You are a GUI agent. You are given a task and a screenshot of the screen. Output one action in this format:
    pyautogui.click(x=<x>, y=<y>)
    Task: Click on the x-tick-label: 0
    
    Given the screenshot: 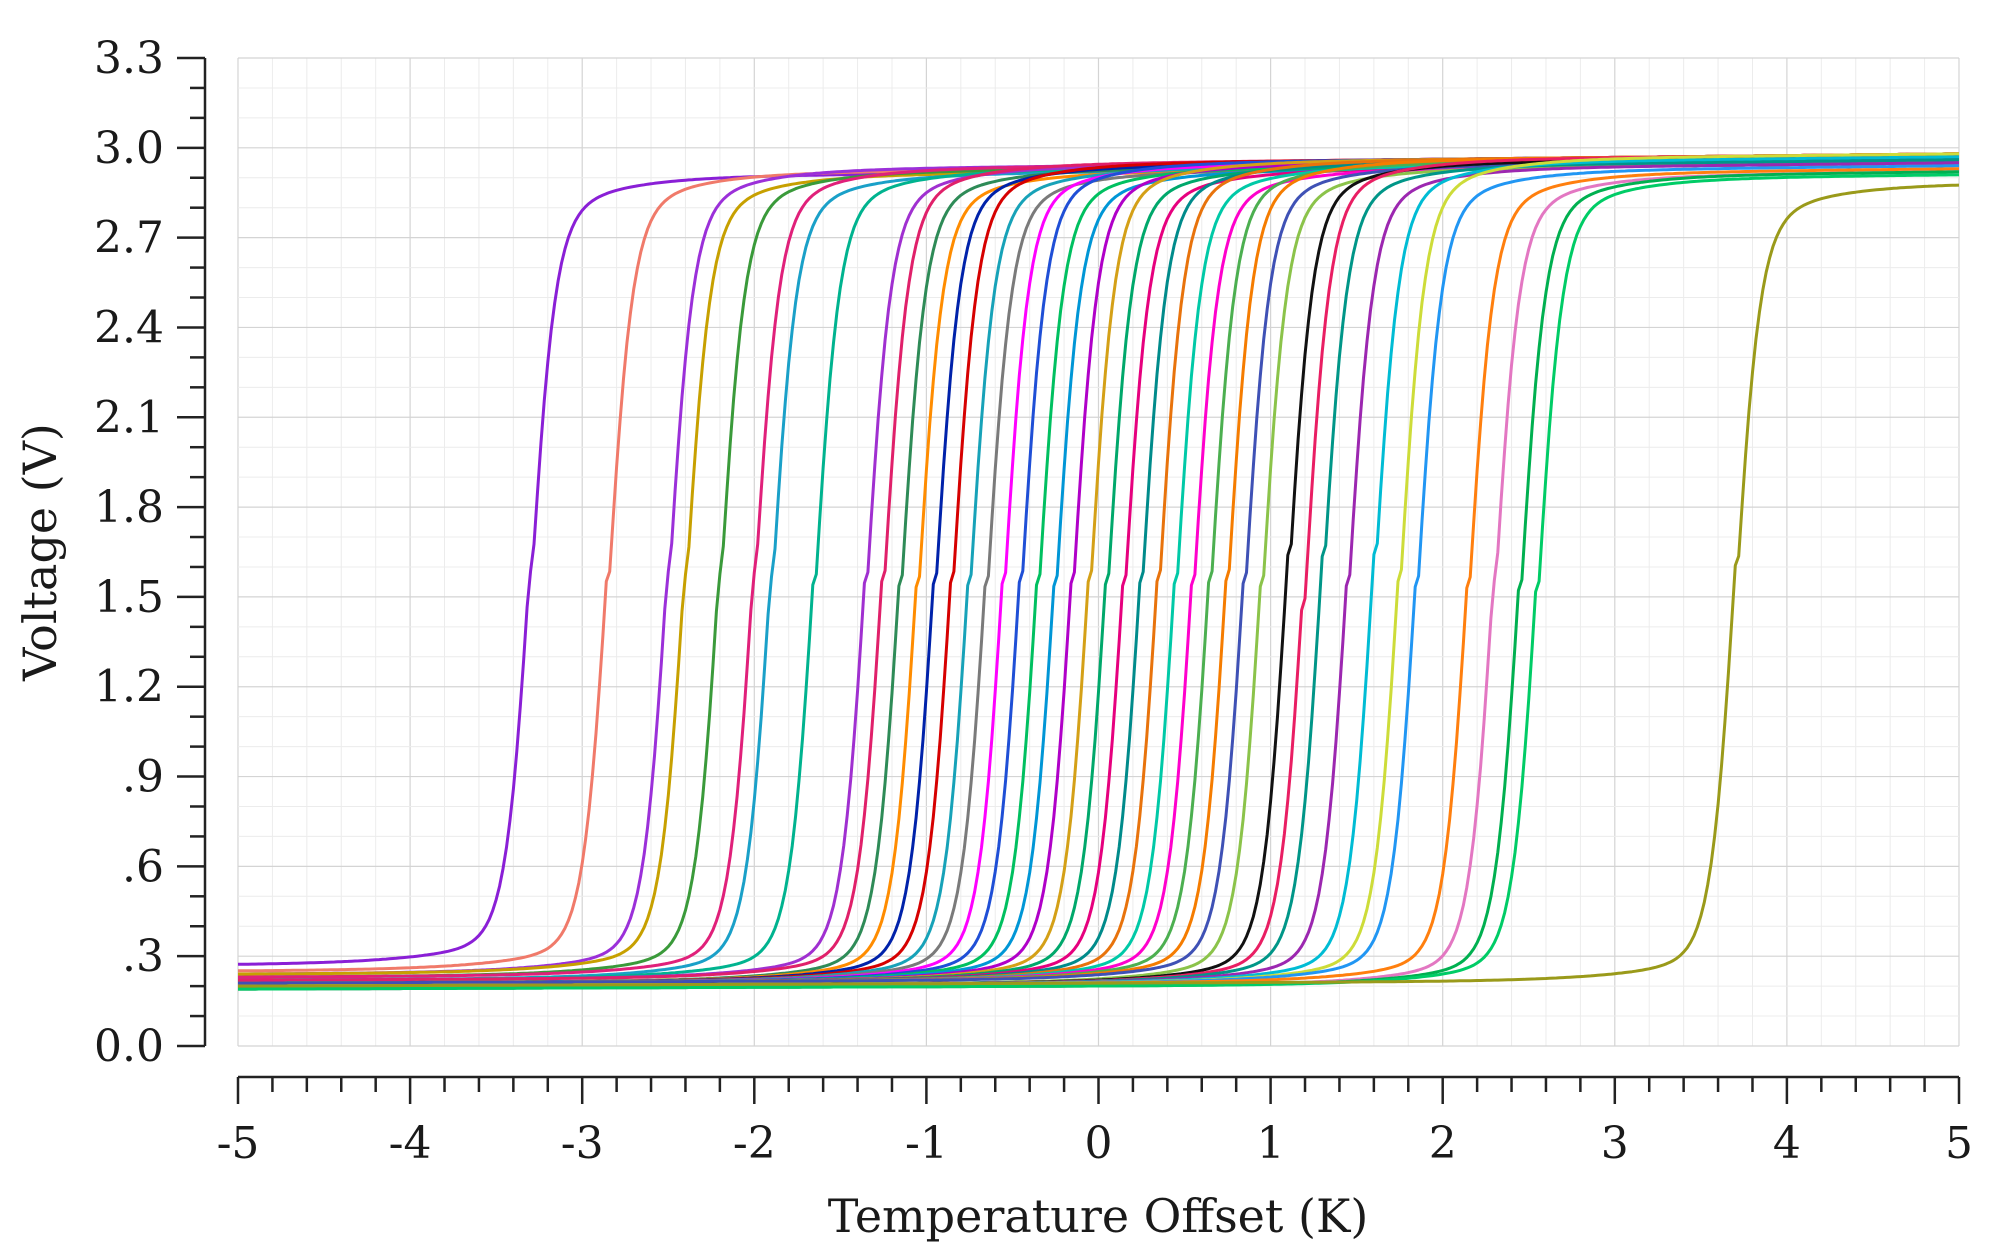 What is the action you would take?
    pyautogui.click(x=1099, y=1143)
    